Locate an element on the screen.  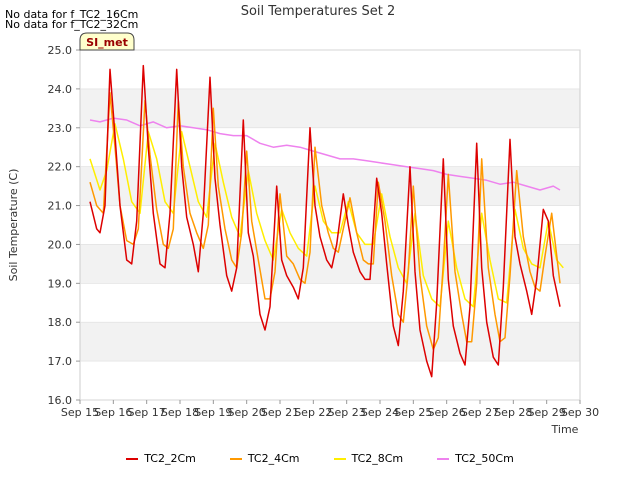
y-axis-label: Soil Temperature (C) is located at coordinates (13, 225).